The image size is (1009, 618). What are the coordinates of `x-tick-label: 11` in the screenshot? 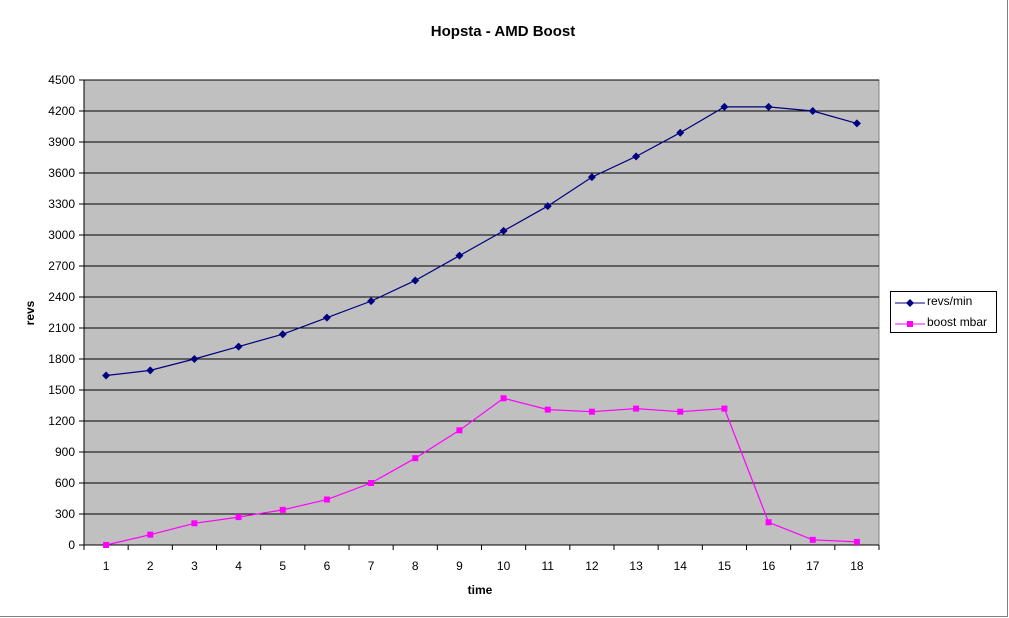 It's located at (548, 566).